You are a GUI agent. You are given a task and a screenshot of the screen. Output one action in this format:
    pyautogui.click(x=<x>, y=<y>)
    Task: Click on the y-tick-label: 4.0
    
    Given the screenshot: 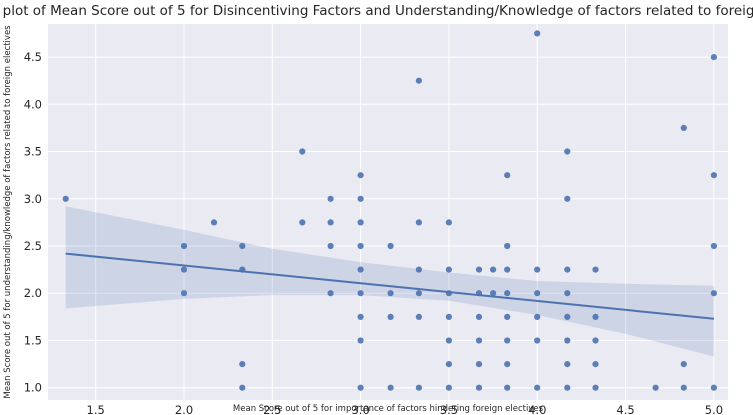 What is the action you would take?
    pyautogui.click(x=33, y=104)
    